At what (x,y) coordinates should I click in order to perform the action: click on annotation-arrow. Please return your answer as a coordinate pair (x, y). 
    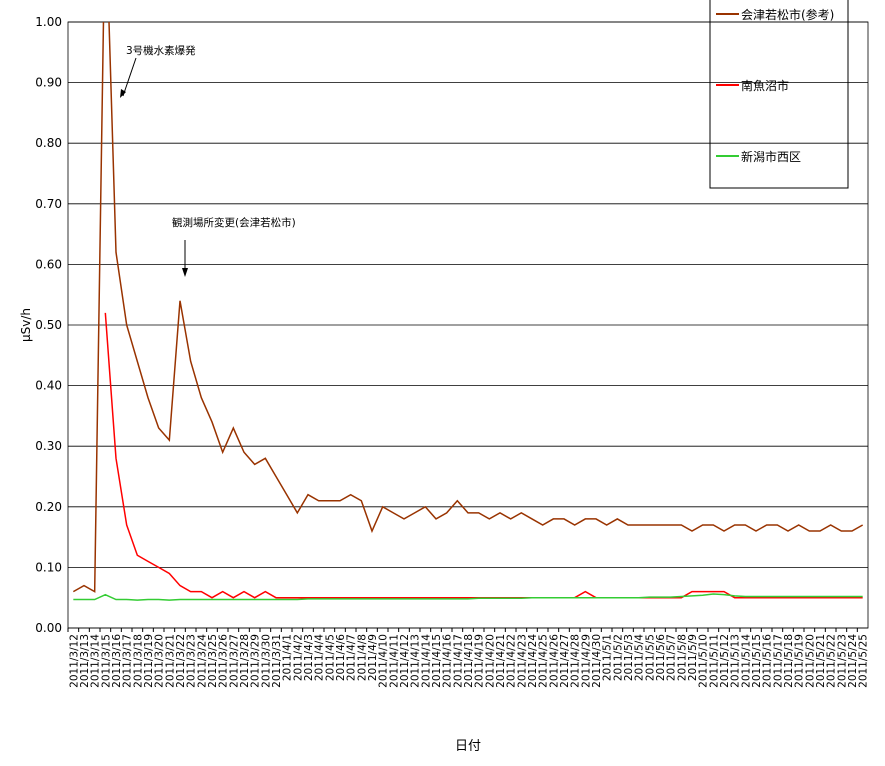
    Looking at the image, I should click on (129, 77).